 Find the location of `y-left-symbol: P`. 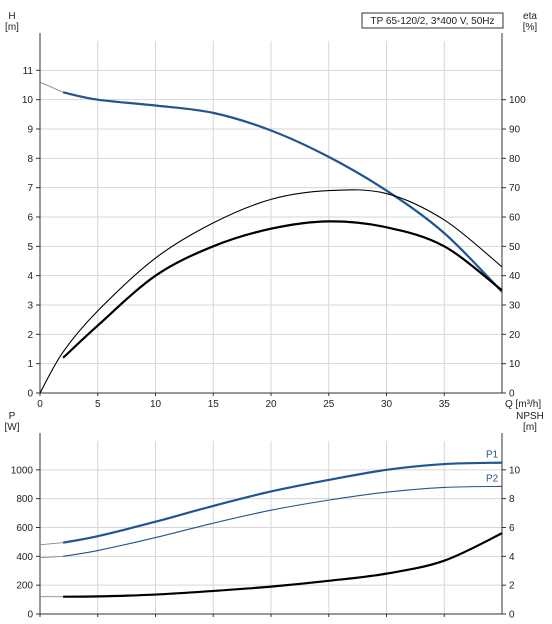

y-left-symbol: P is located at coordinates (12, 416).